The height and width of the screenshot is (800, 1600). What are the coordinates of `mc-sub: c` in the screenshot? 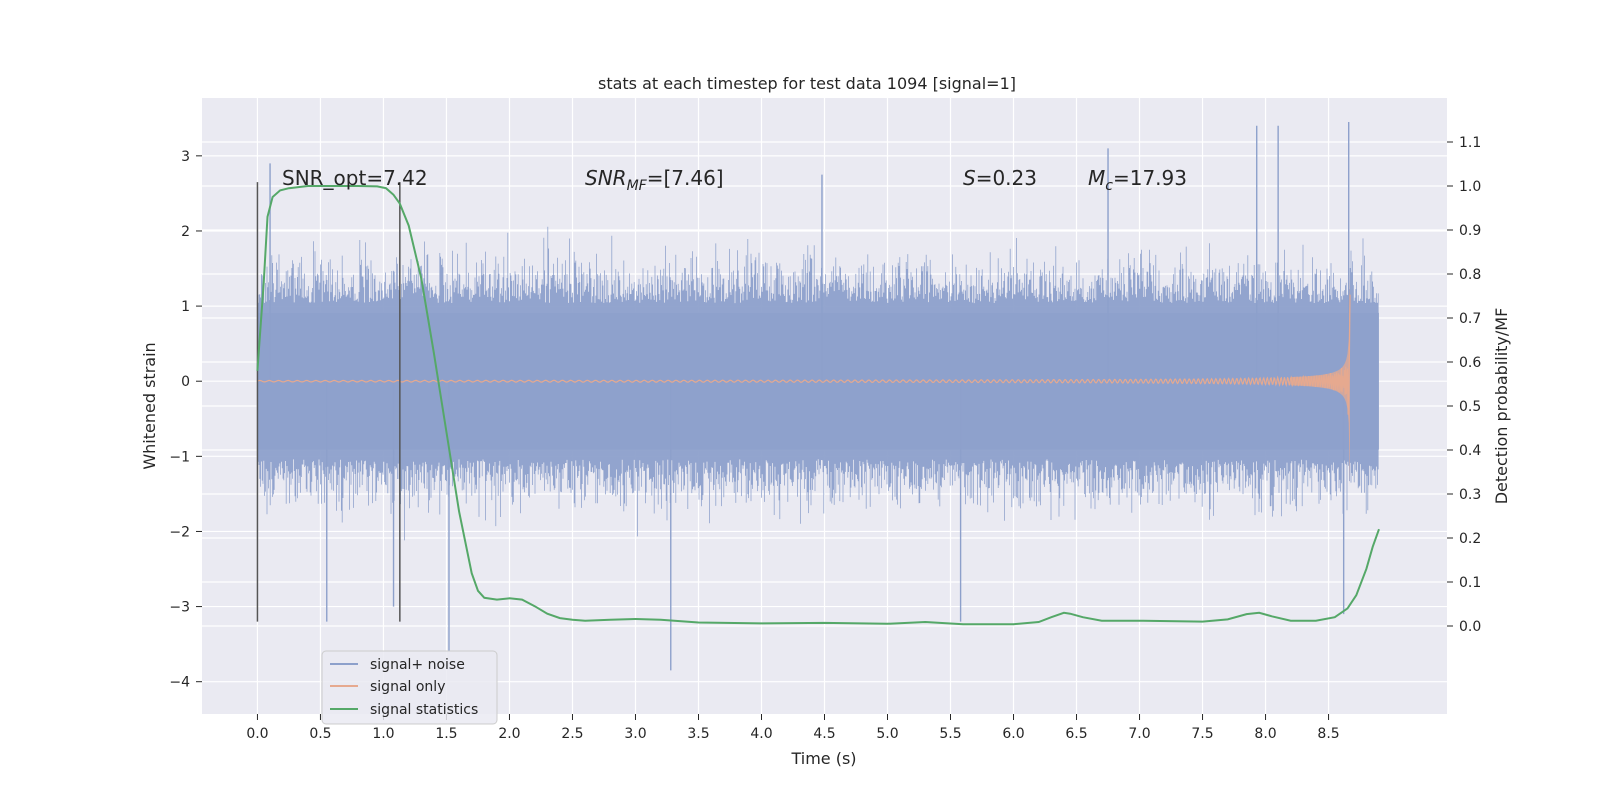 It's located at (1109, 186).